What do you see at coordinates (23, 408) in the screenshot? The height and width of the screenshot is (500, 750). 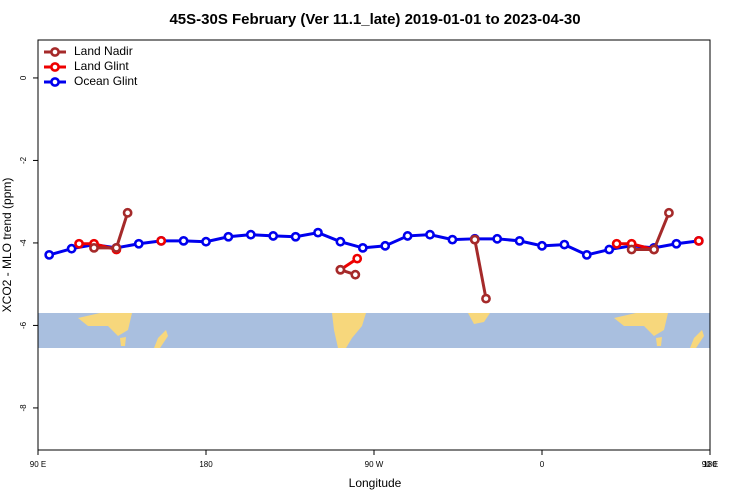 I see `y-tick-label: -8` at bounding box center [23, 408].